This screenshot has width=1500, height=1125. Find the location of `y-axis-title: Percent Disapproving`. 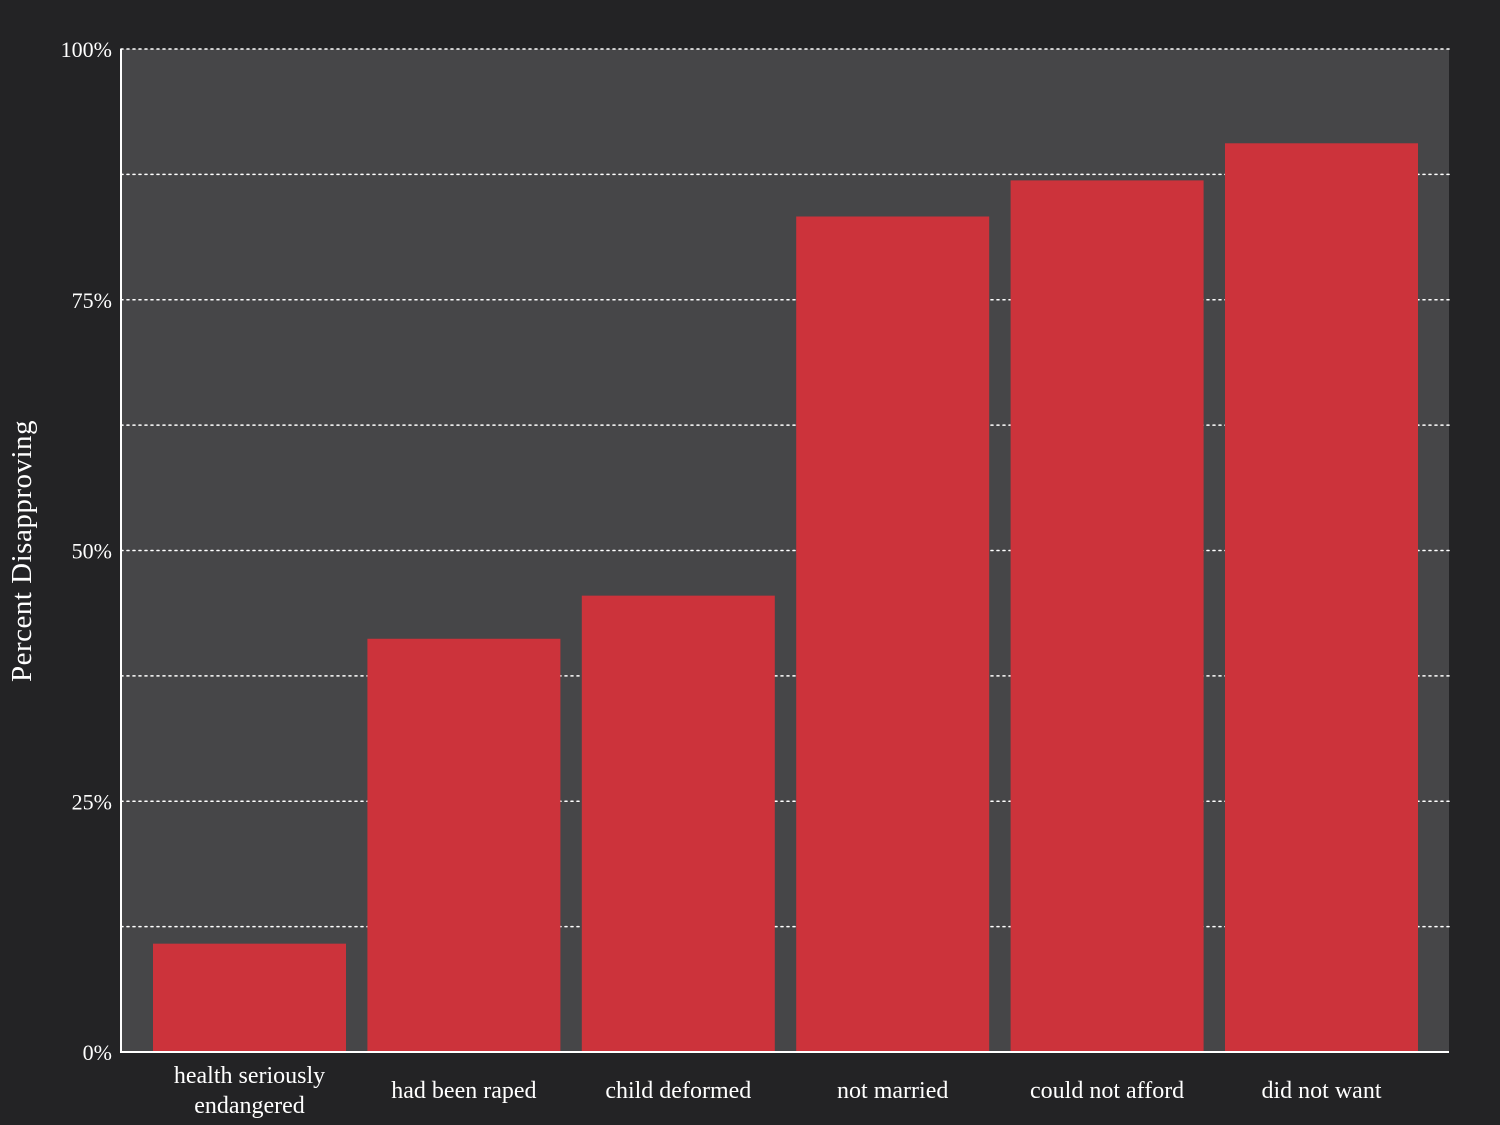

y-axis-title: Percent Disapproving is located at coordinates (22, 551).